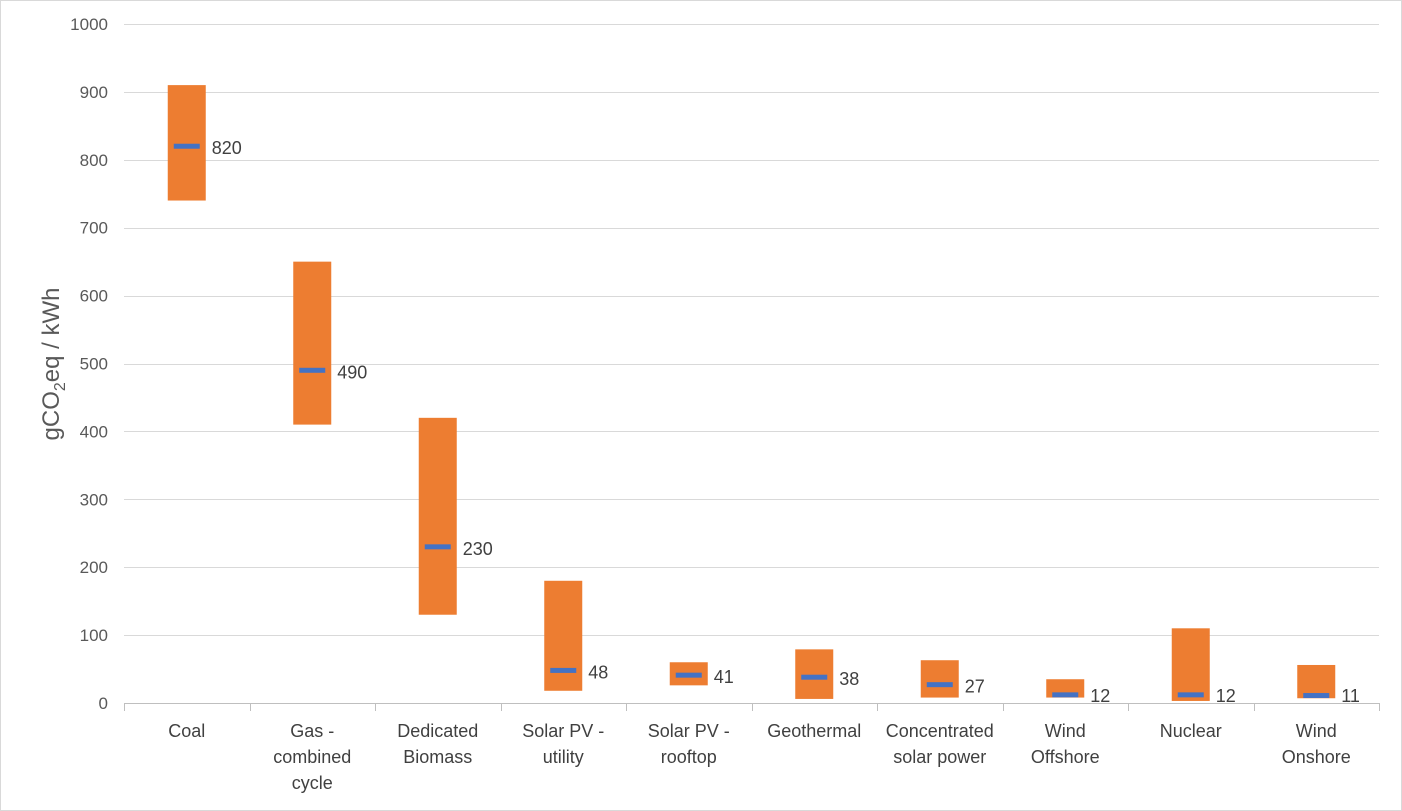 The height and width of the screenshot is (811, 1402). I want to click on y-tick-label: 300, so click(94, 499).